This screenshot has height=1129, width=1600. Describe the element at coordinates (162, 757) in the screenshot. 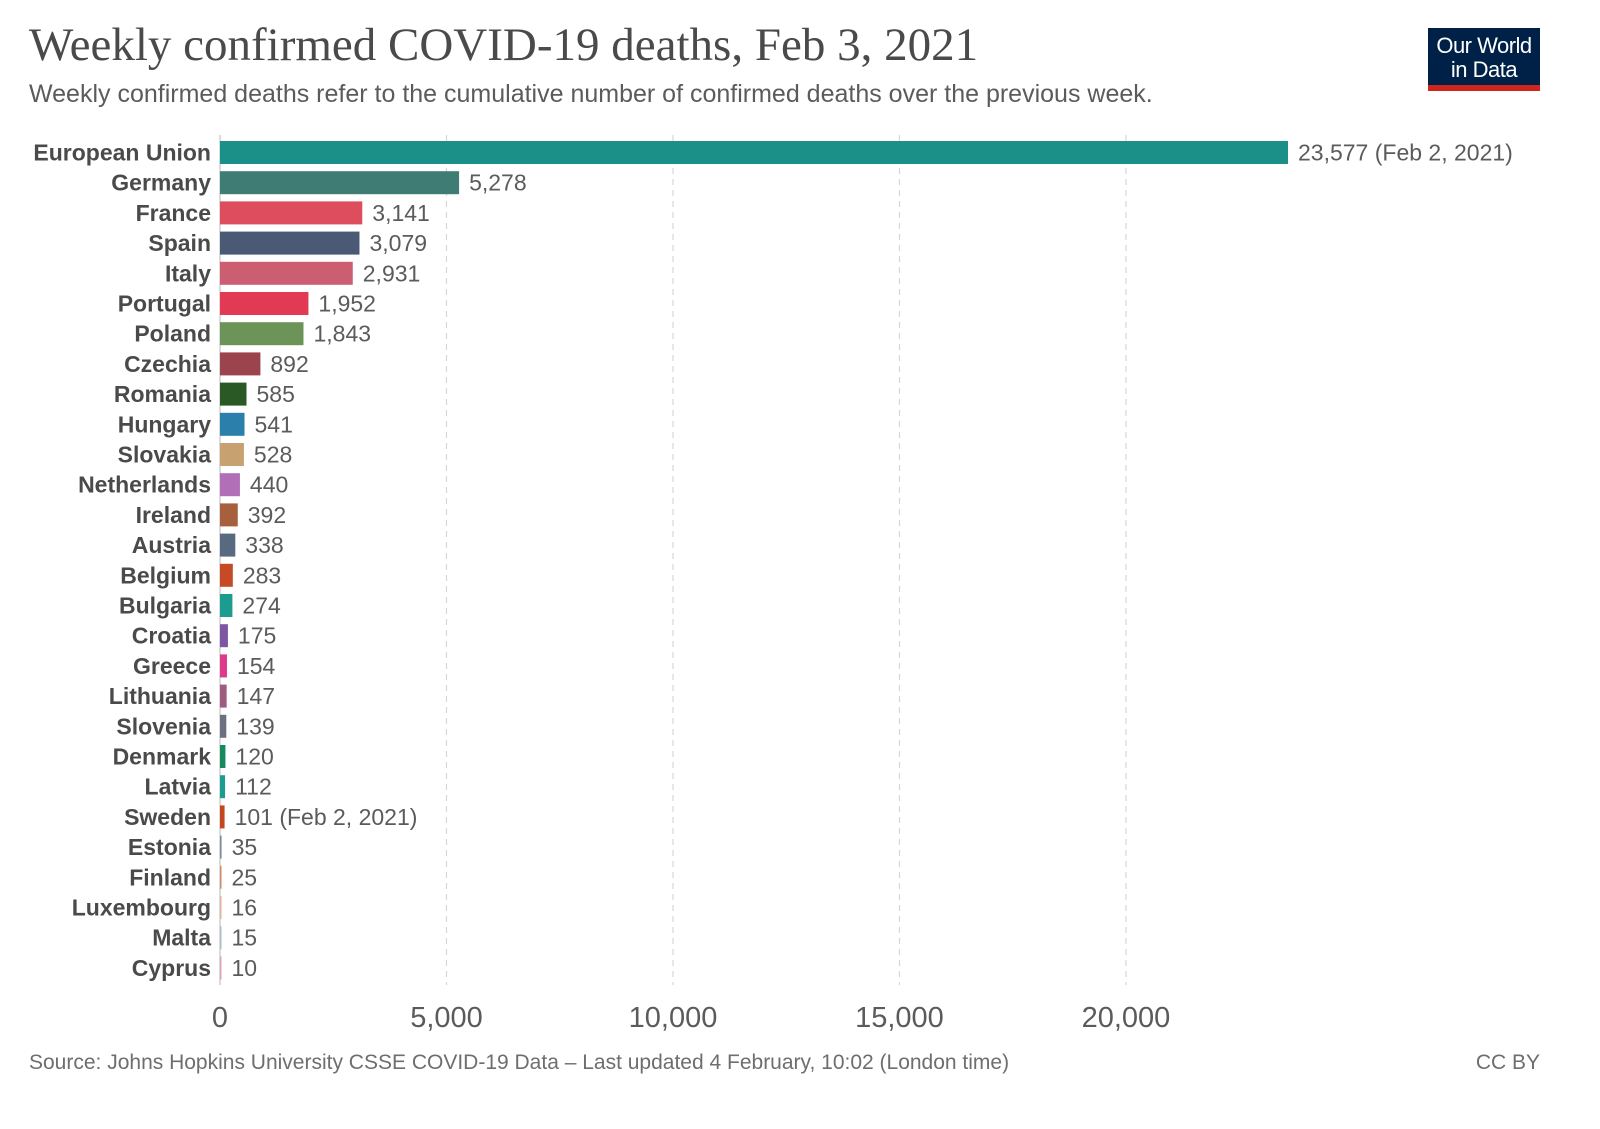

I see `category-label: Denmark` at that location.